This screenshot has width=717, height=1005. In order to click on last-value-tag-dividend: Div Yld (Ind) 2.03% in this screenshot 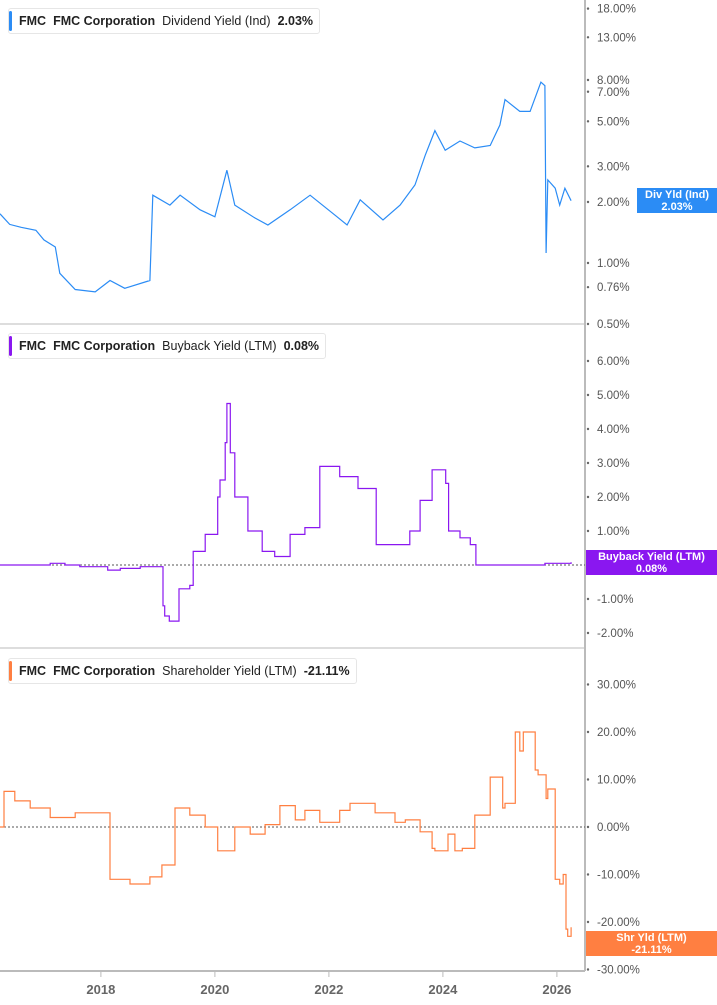, I will do `click(677, 200)`.